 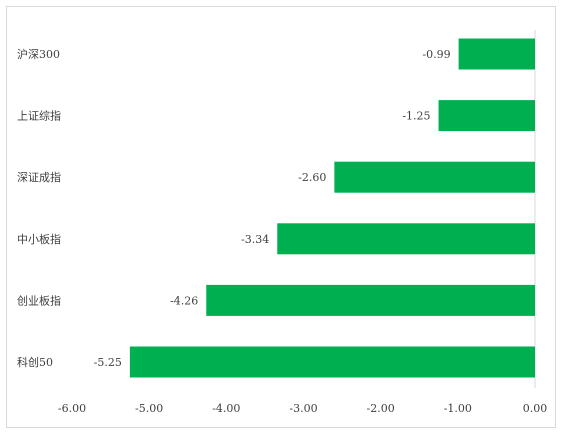 I want to click on category-label: 沪深300, so click(x=38, y=54).